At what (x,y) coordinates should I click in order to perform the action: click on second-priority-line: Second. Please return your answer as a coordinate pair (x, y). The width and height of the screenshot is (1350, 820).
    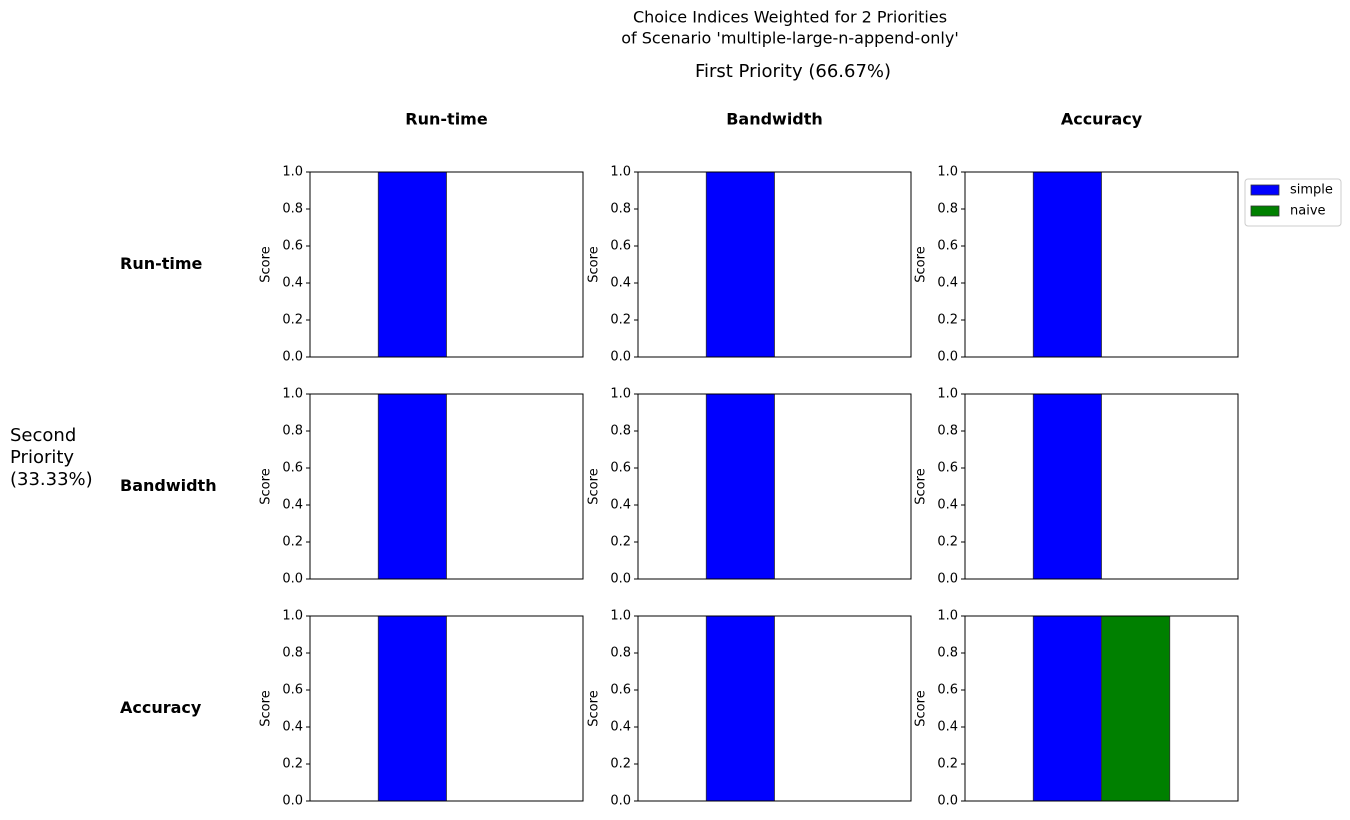
    Looking at the image, I should click on (43, 435).